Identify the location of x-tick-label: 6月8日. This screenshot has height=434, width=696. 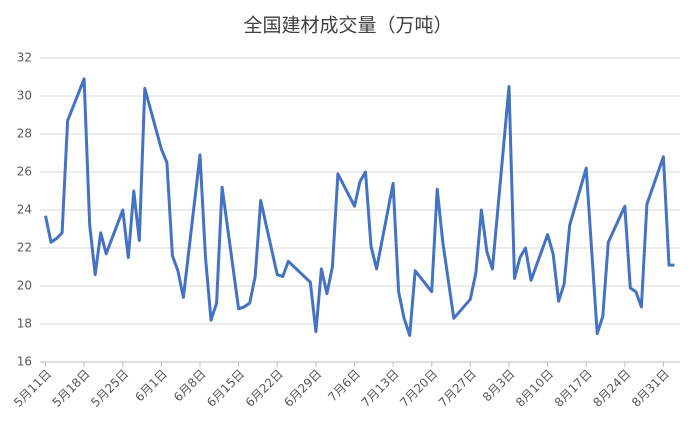
(190, 386).